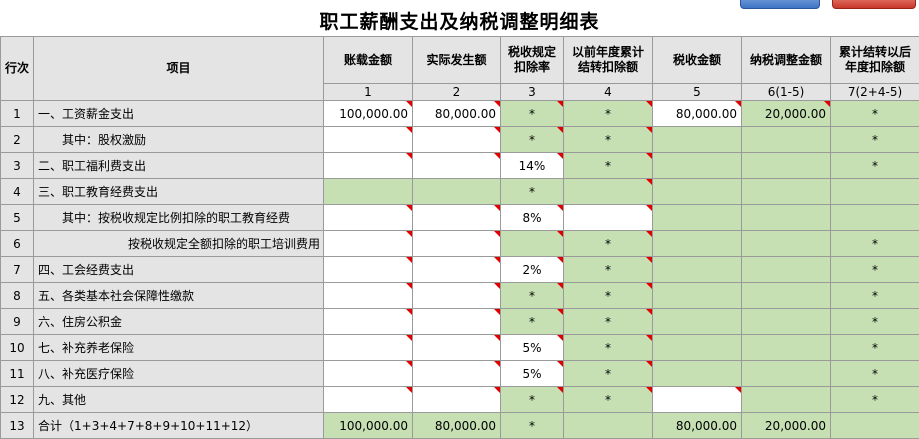 This screenshot has width=919, height=439. What do you see at coordinates (17, 400) in the screenshot?
I see `row-number: 12` at bounding box center [17, 400].